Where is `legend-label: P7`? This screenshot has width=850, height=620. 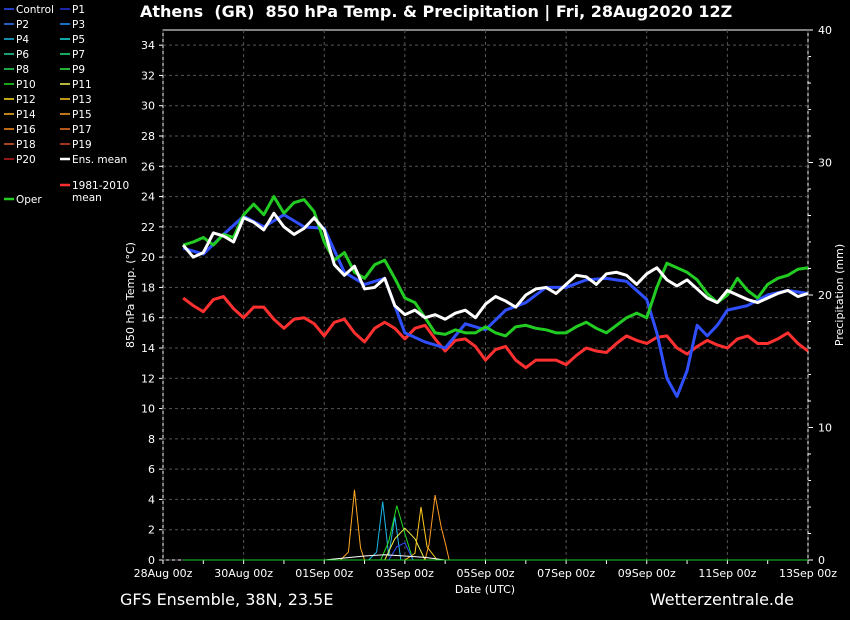 legend-label: P7 is located at coordinates (78, 55).